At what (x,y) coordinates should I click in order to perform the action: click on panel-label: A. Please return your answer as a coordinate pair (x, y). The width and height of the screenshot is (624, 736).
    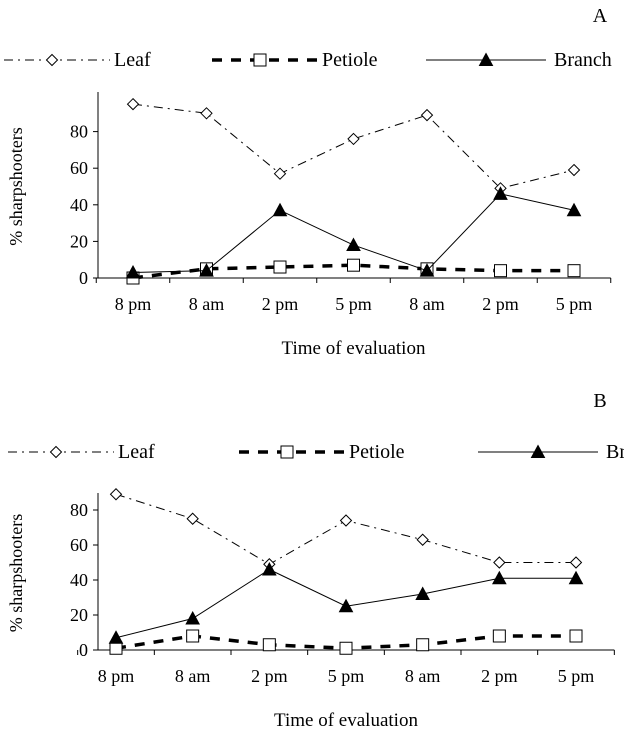
    Looking at the image, I should click on (600, 16).